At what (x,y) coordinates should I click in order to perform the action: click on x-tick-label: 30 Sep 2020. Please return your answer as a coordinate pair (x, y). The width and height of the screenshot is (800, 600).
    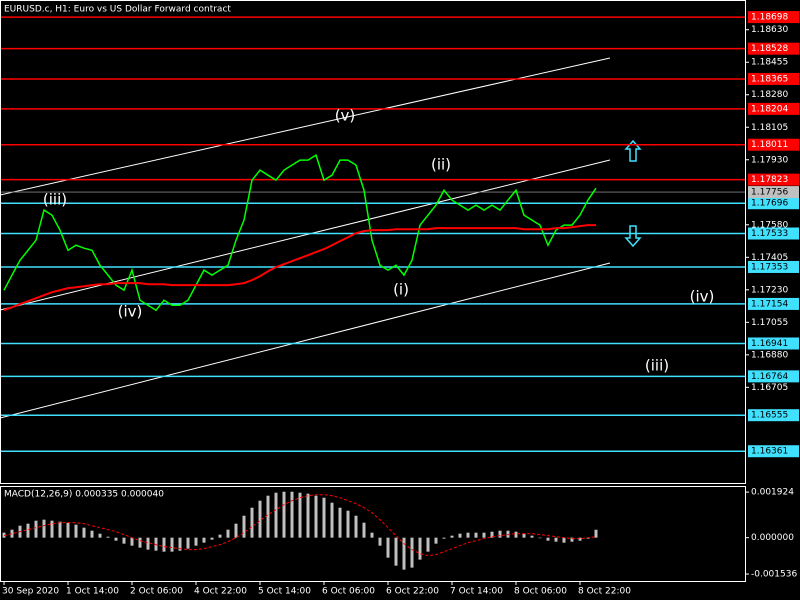
    Looking at the image, I should click on (30, 592).